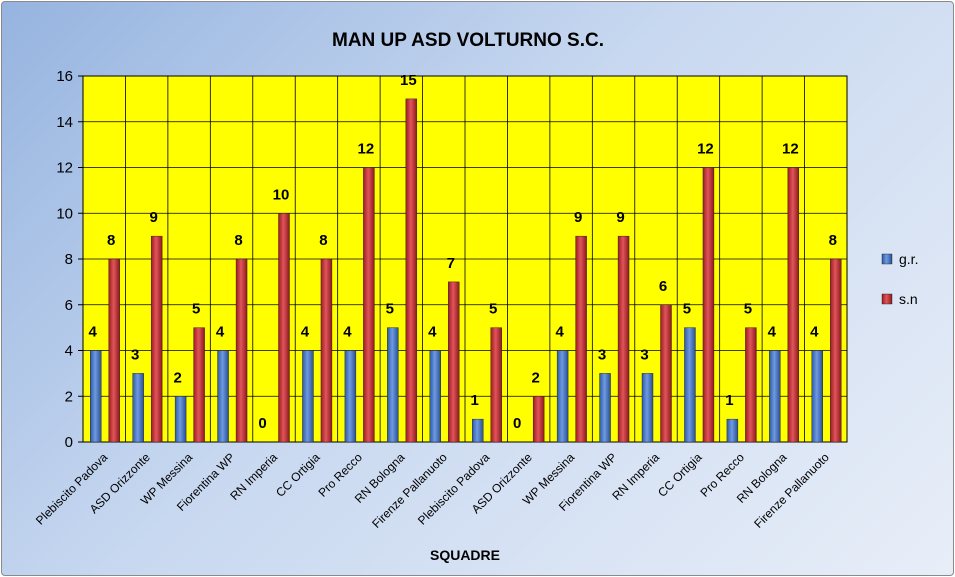 This screenshot has width=955, height=577. Describe the element at coordinates (899, 279) in the screenshot. I see `legend: g.r. s.n` at that location.